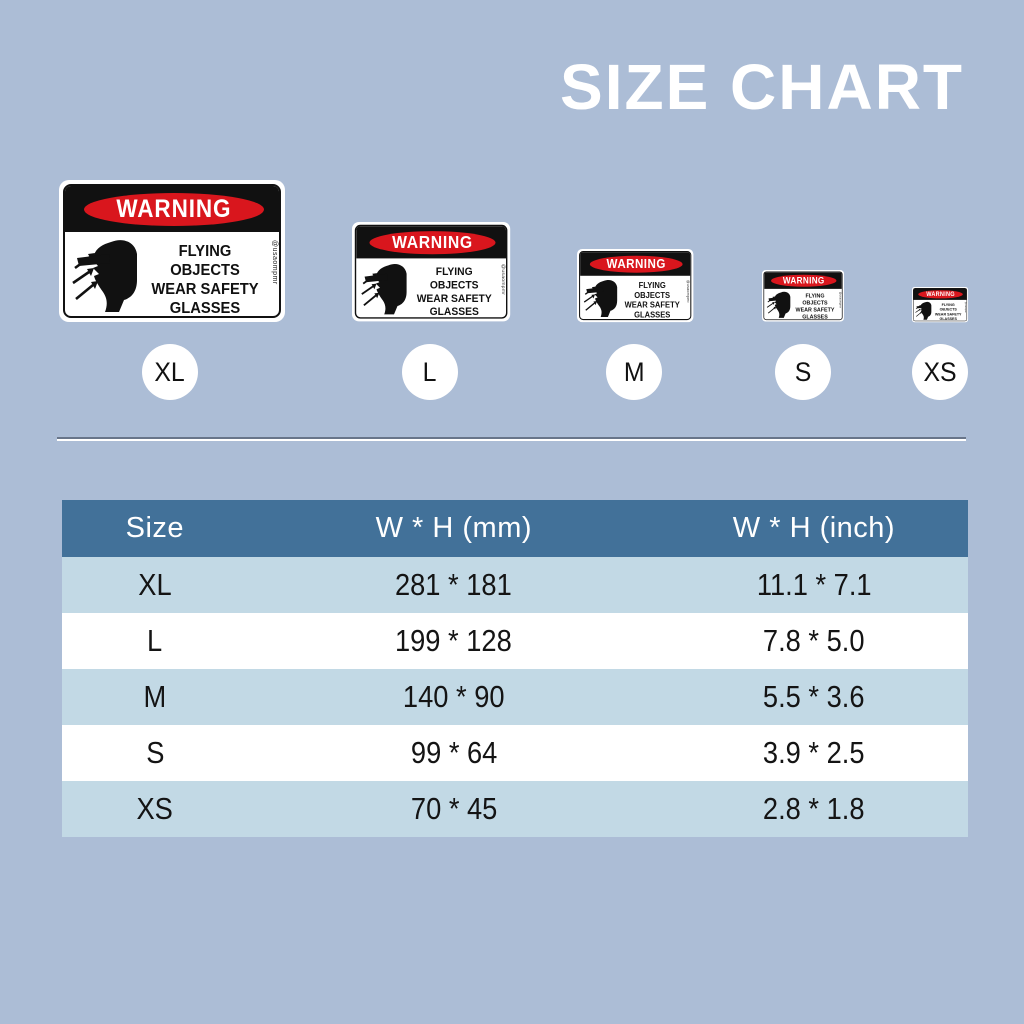 The width and height of the screenshot is (1024, 1024). I want to click on cell-size: XS, so click(155, 808).